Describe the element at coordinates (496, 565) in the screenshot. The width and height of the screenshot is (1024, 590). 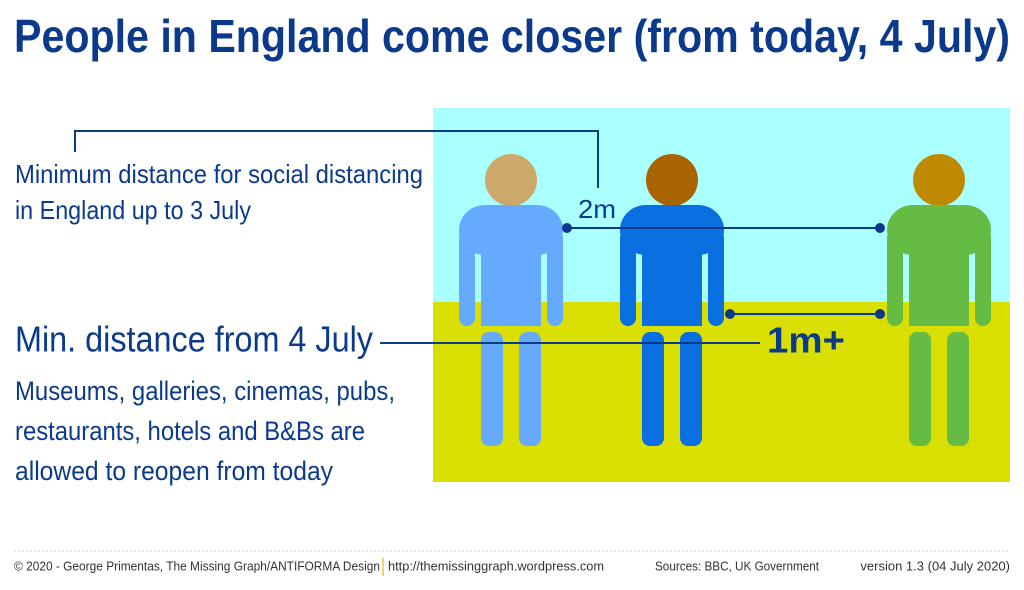
I see `footer-url: http://themissinggraph.wordpress.com` at that location.